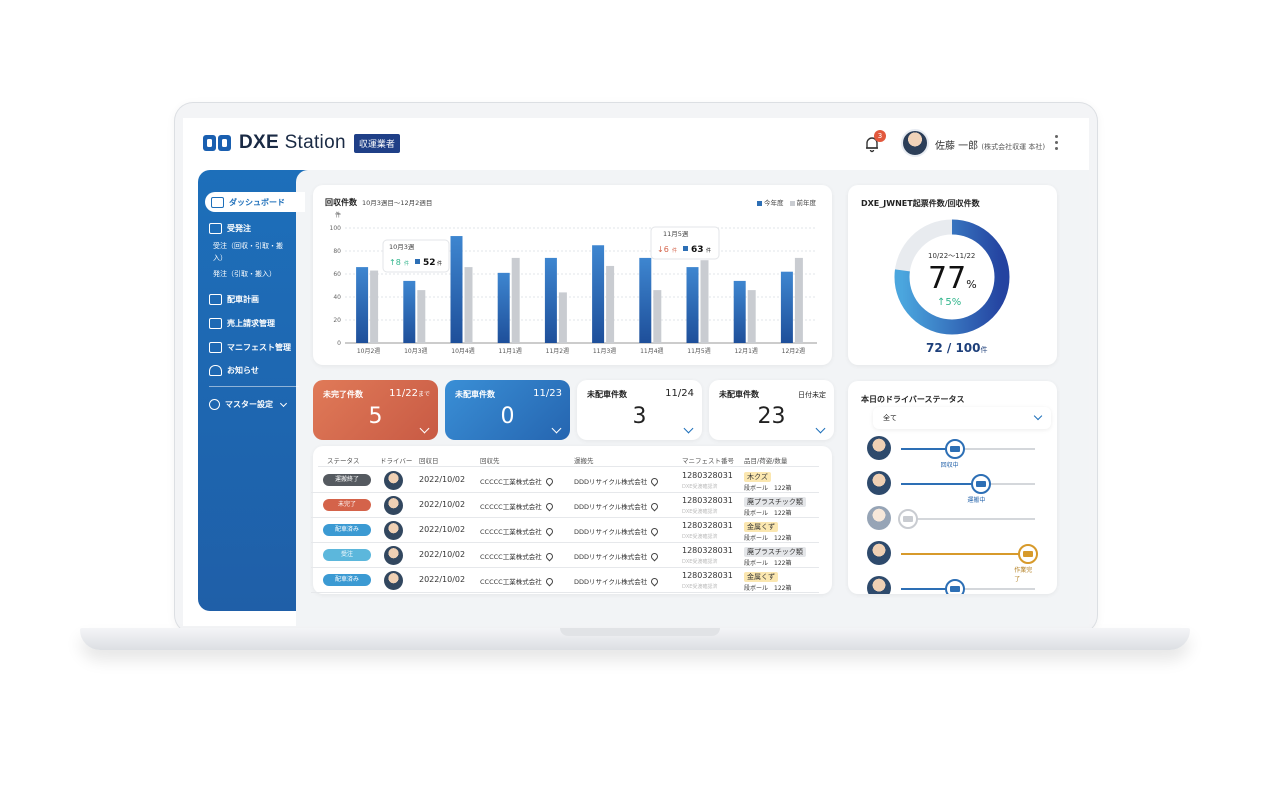  What do you see at coordinates (639, 416) in the screenshot?
I see `tile-value: 3` at bounding box center [639, 416].